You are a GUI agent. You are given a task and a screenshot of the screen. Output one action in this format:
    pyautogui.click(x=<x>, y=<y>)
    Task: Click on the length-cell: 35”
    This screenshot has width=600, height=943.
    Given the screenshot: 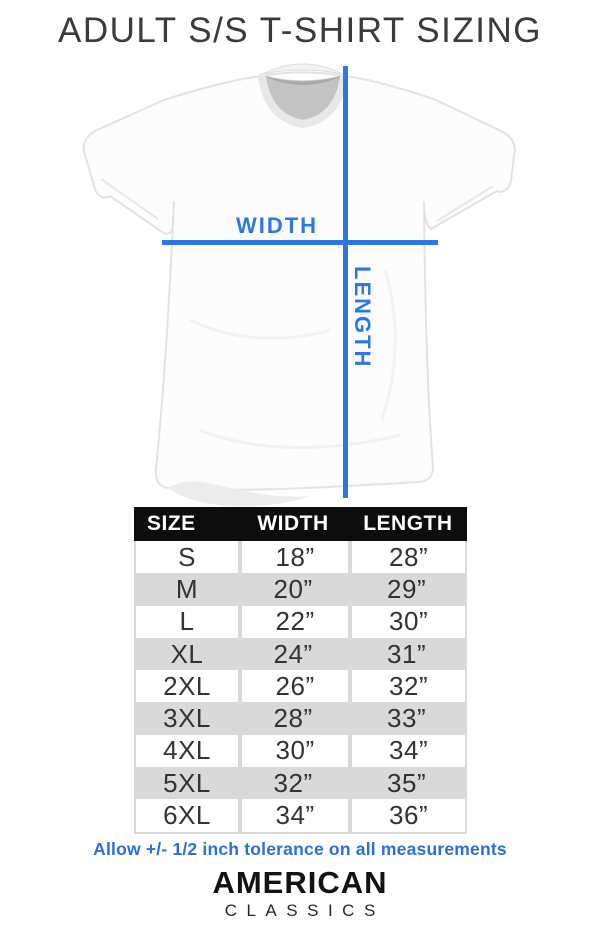 What is the action you would take?
    pyautogui.click(x=407, y=782)
    